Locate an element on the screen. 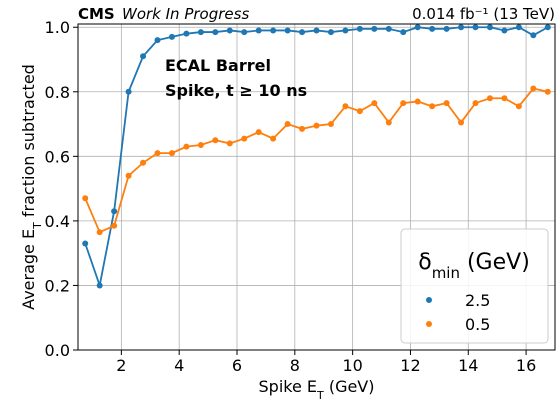 The height and width of the screenshot is (401, 556). annotation: Spike, t ≥ 10 ns is located at coordinates (236, 90).